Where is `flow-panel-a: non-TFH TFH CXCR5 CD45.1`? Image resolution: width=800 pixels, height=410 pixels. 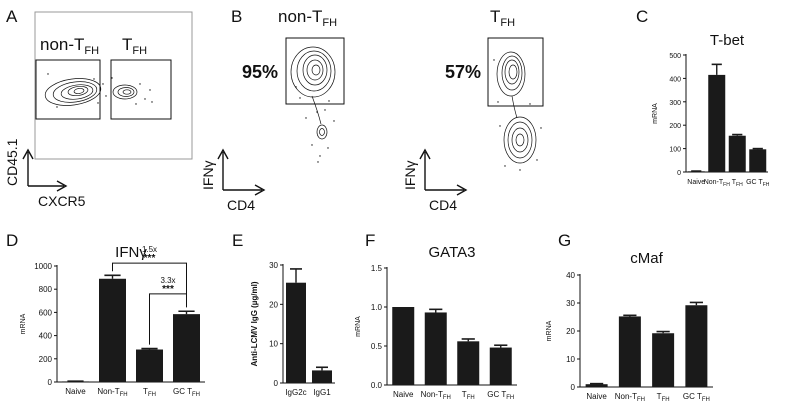 flow-panel-a: non-TFH TFH CXCR5 CD45.1 is located at coordinates (98, 110).